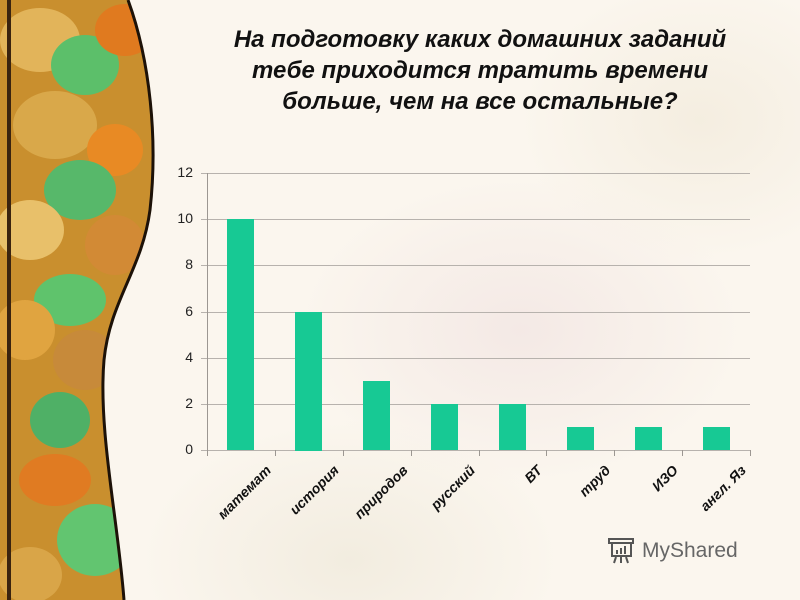  What do you see at coordinates (533, 474) in the screenshot?
I see `x-category-label: ВТ` at bounding box center [533, 474].